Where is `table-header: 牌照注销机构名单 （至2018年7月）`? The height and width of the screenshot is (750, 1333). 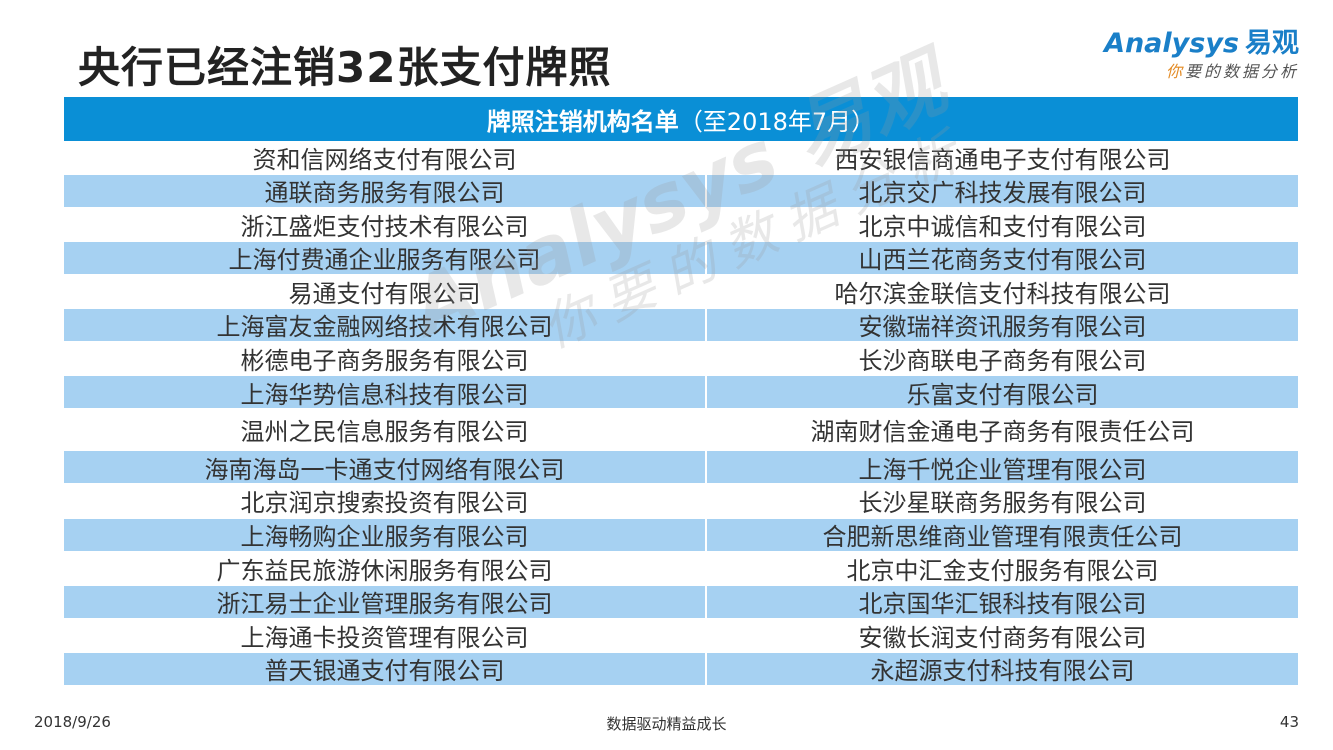
table-header: 牌照注销机构名单 （至2018年7月） is located at coordinates (681, 119).